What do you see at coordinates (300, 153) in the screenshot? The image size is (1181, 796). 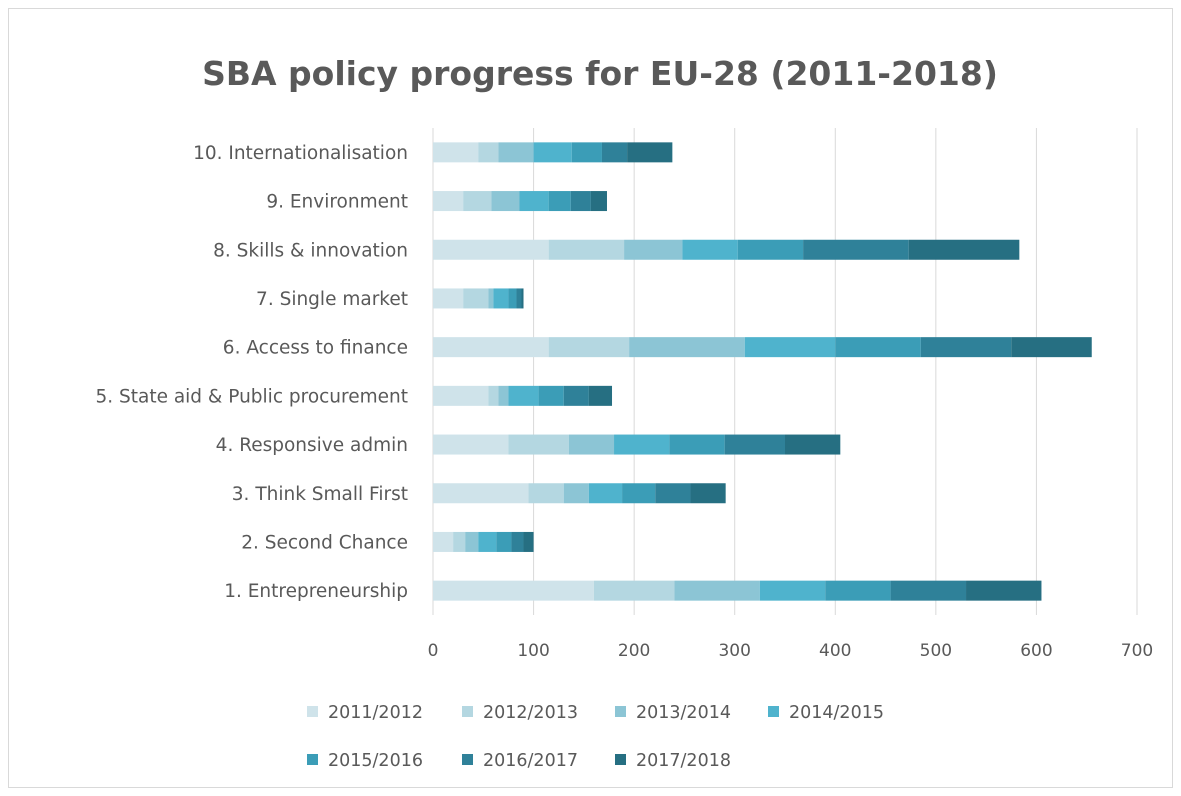 I see `category-label: 10. Internationalisation` at bounding box center [300, 153].